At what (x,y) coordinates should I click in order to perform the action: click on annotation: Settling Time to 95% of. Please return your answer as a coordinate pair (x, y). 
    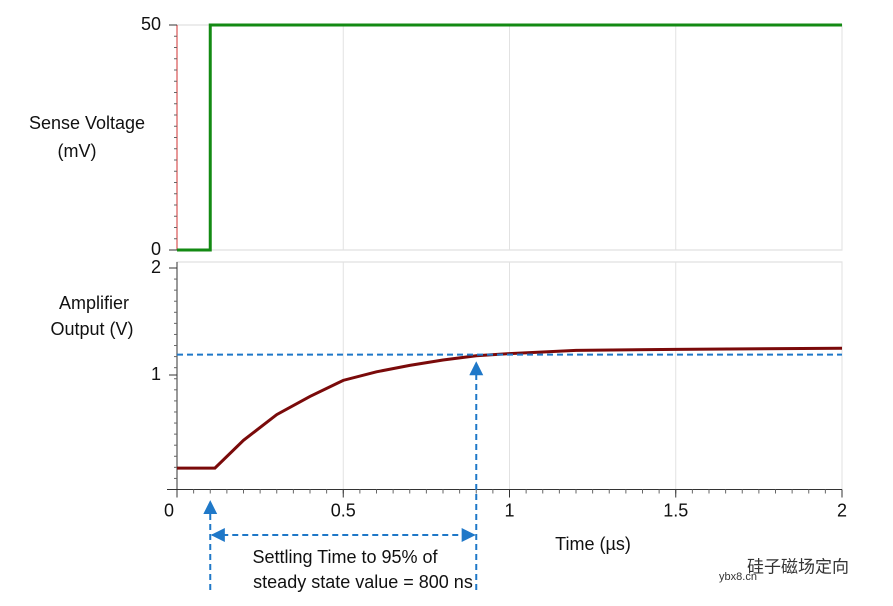
    Looking at the image, I should click on (345, 557).